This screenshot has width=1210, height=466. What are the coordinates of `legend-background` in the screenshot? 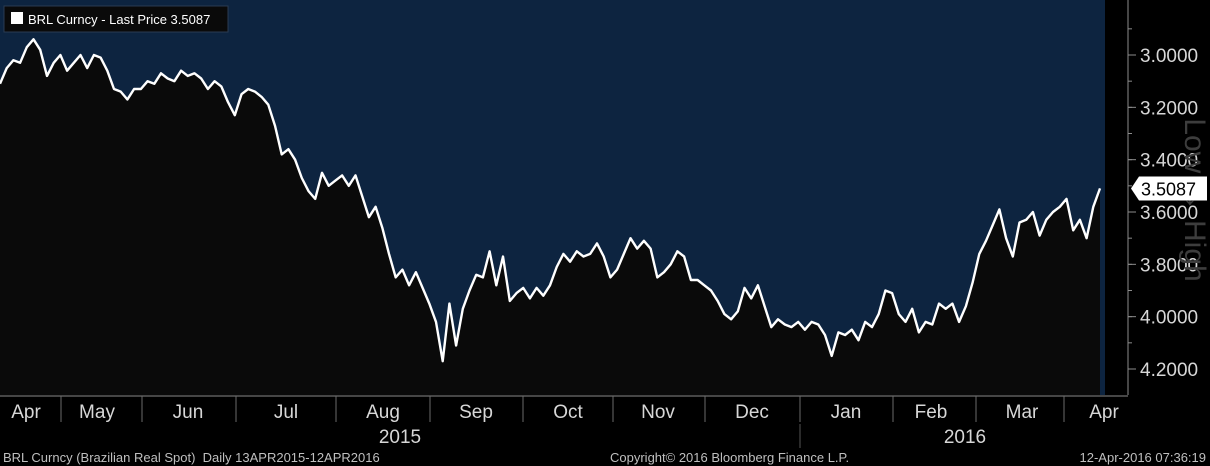 It's located at (116, 19).